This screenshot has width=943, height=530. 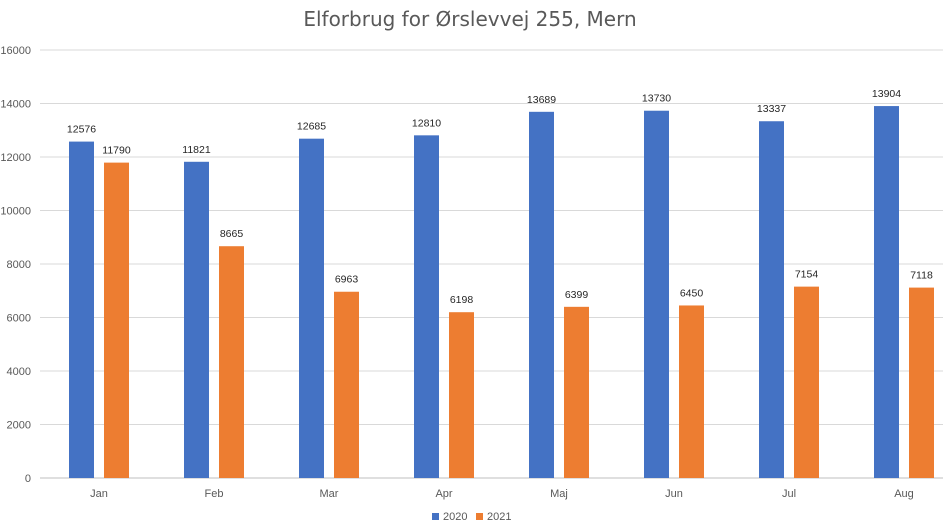 I want to click on data-label-2020-jan: 12576, so click(x=81, y=130).